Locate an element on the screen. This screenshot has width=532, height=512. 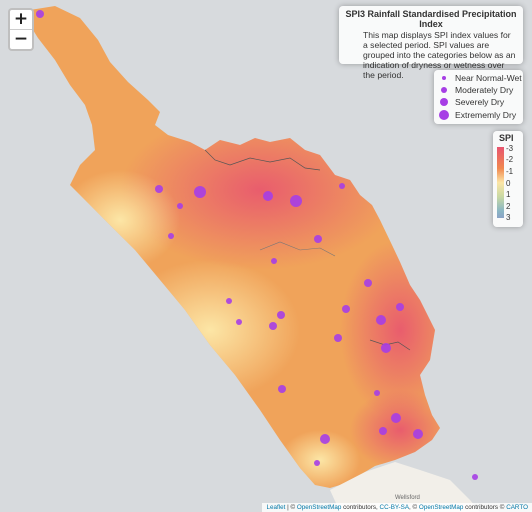
legend-label: Near Normal-Wet is located at coordinates (488, 78).